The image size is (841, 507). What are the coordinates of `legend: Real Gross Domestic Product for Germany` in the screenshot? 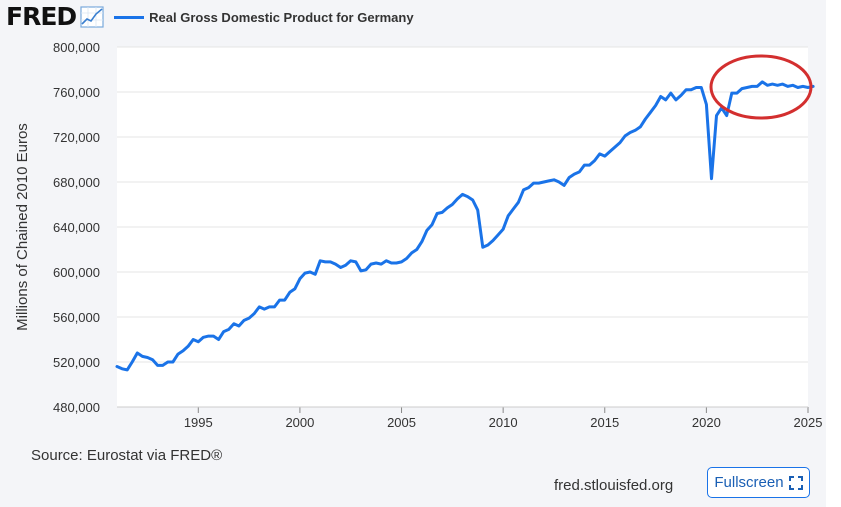 It's located at (264, 17).